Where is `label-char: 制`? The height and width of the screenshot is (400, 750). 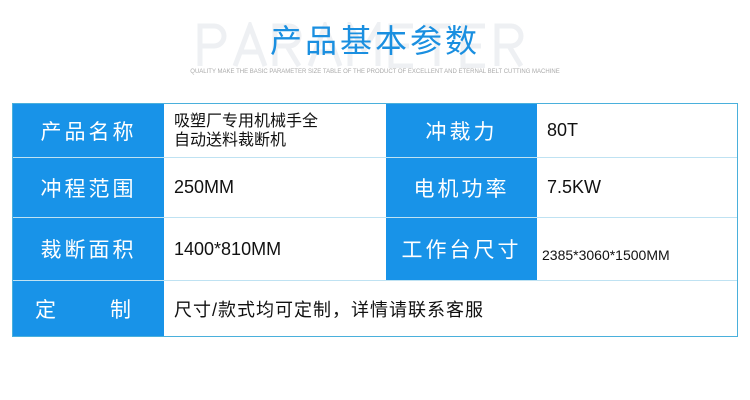 label-char: 制 is located at coordinates (122, 309).